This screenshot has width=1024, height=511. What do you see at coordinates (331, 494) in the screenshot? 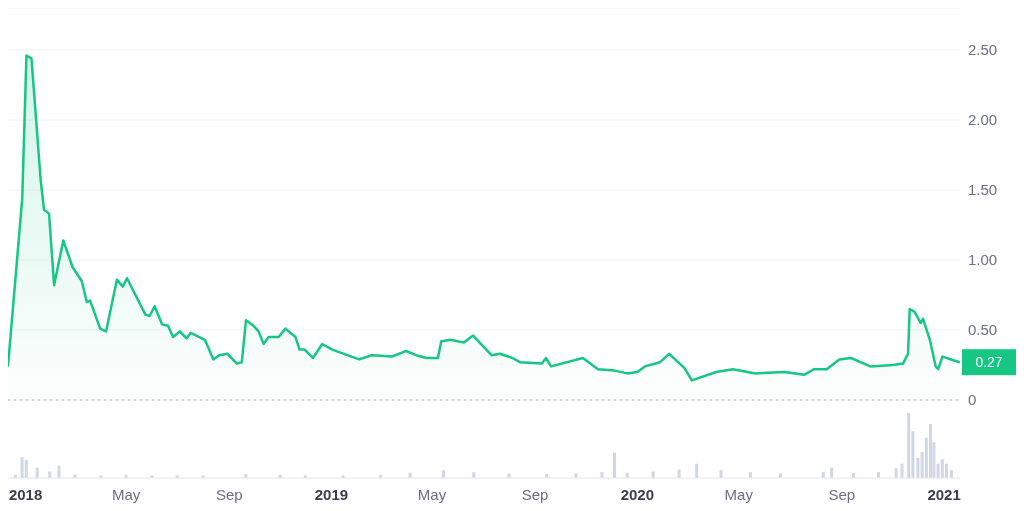
I see `x-tick-label: 2019` at bounding box center [331, 494].